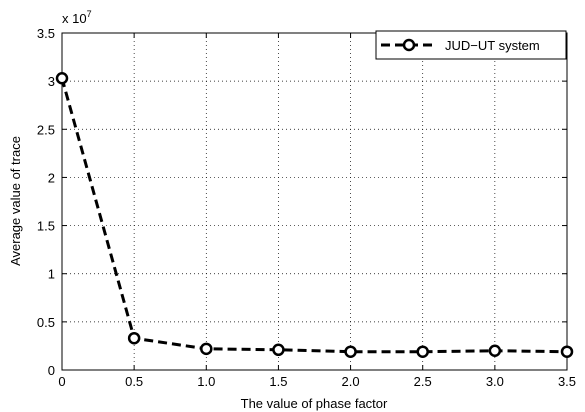 This screenshot has height=412, width=585. I want to click on y-axis-label: Average value of trace, so click(15, 201).